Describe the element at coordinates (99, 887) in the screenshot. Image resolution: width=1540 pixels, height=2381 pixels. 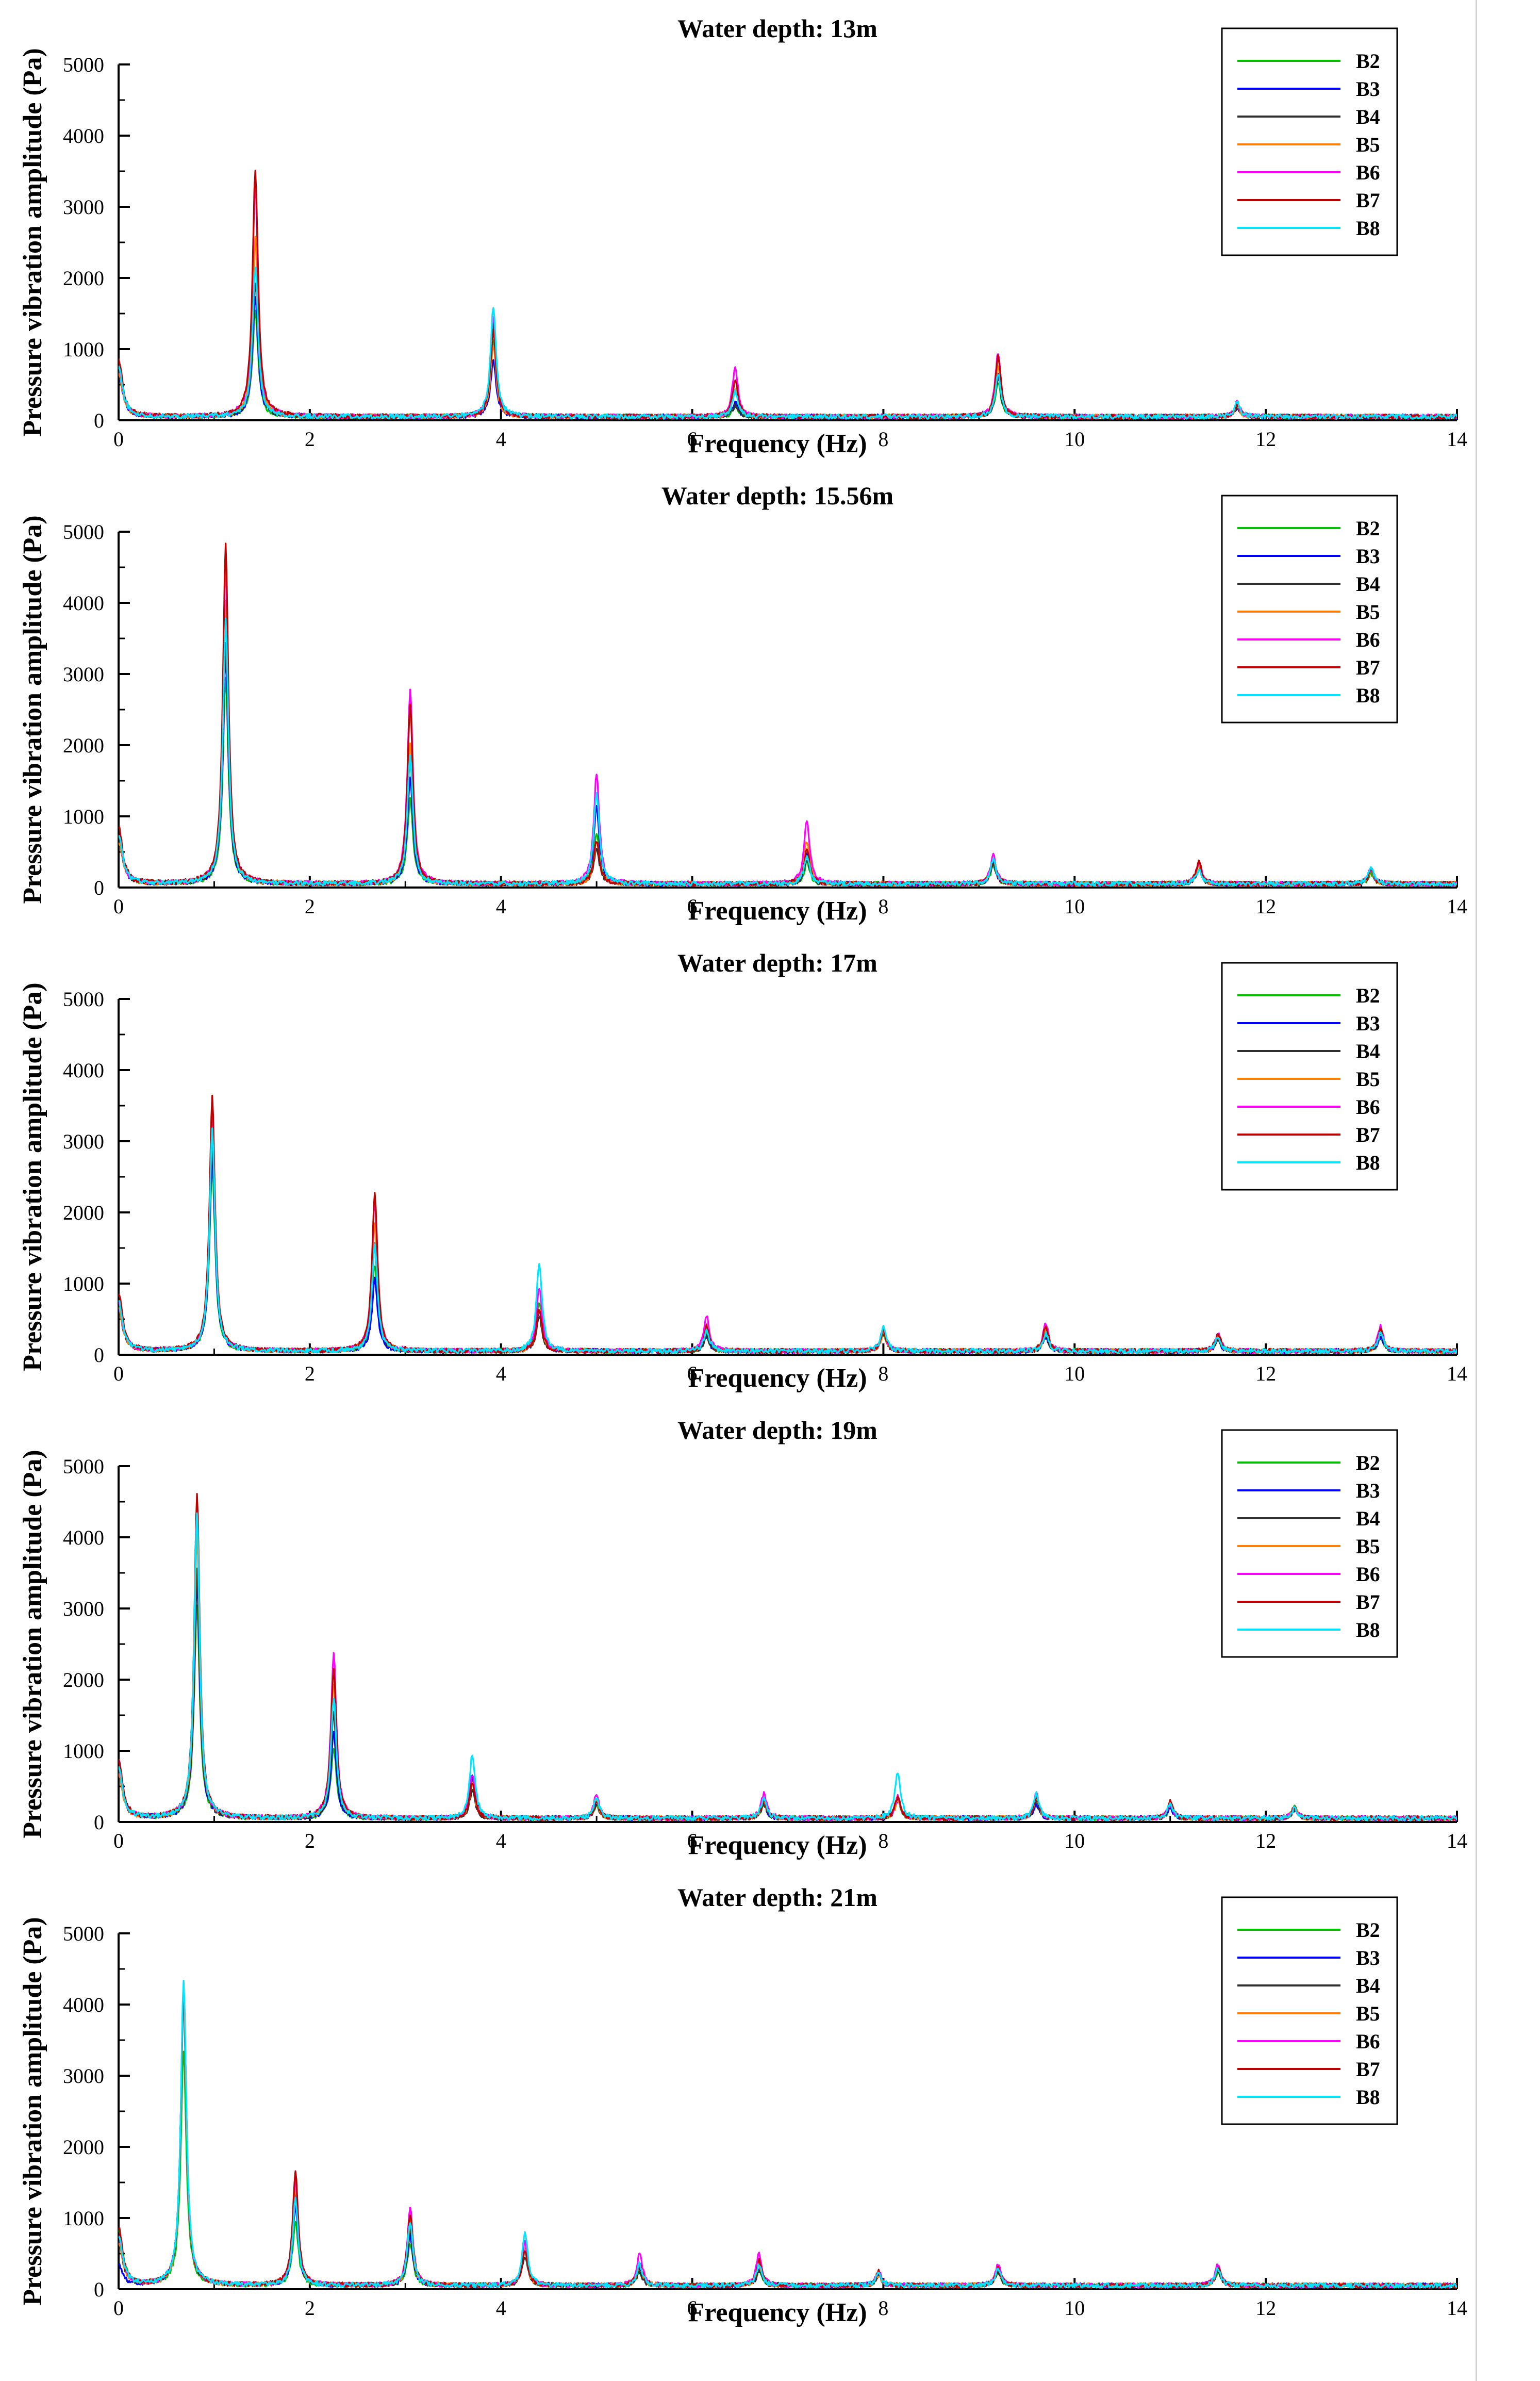
I see `y-tick-label: 0` at that location.